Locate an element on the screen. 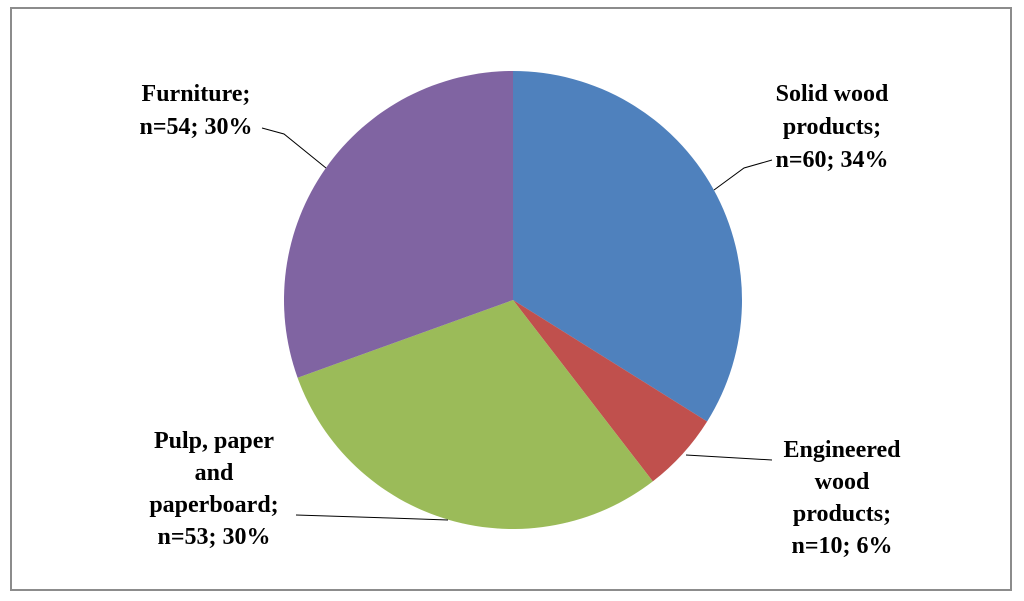  data-label: Furniture; n=54; 30% is located at coordinates (195, 110).